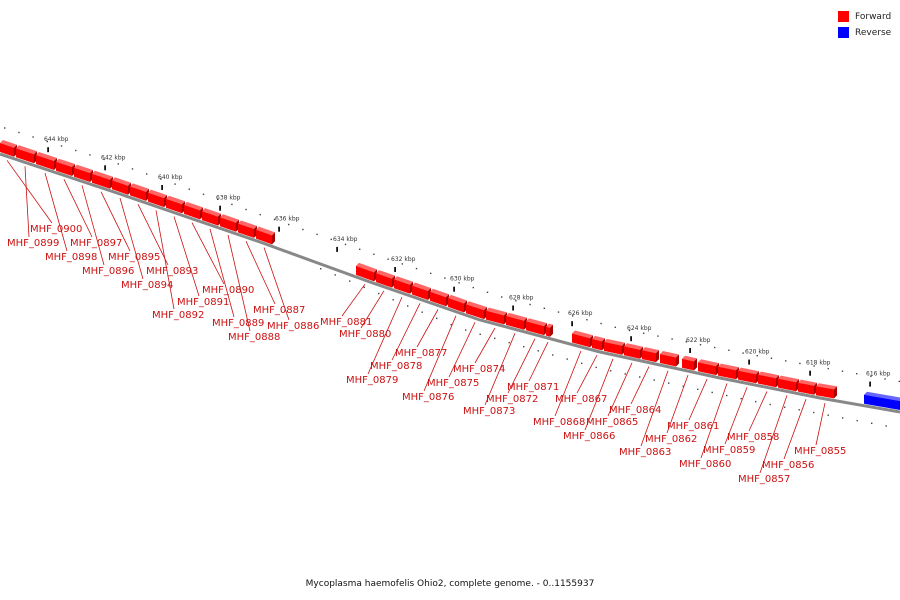  What do you see at coordinates (729, 450) in the screenshot?
I see `gene-label: MHF_0859` at bounding box center [729, 450].